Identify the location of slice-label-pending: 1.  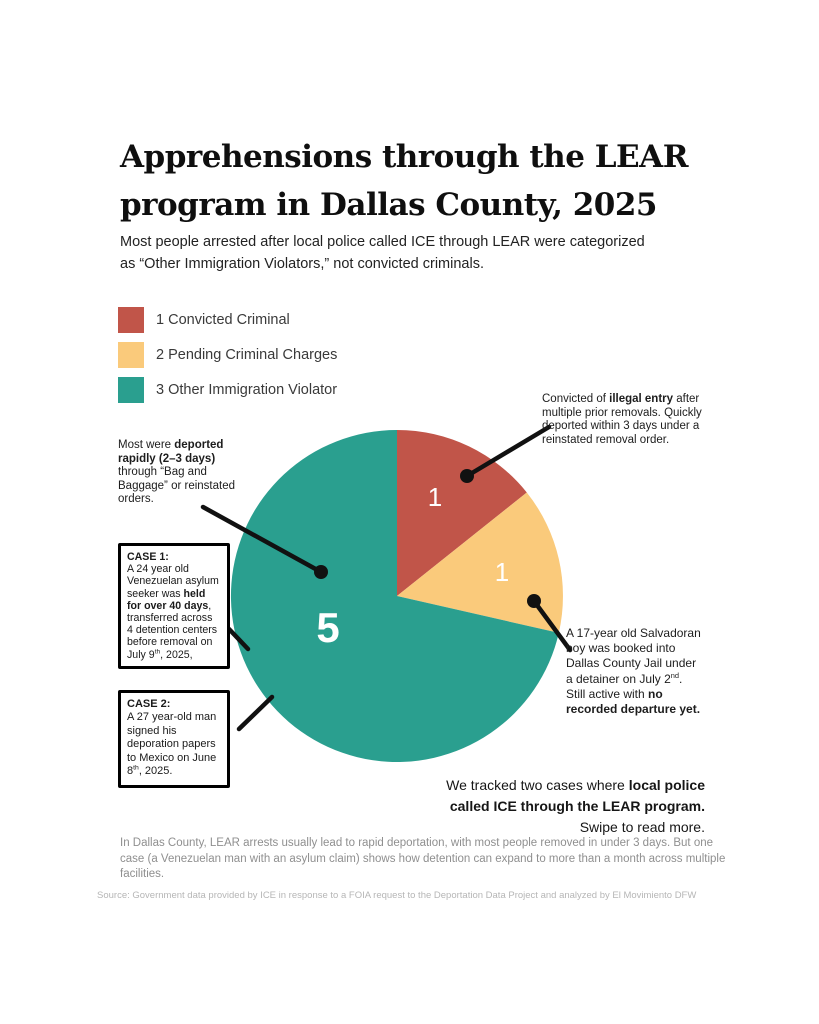
(502, 572).